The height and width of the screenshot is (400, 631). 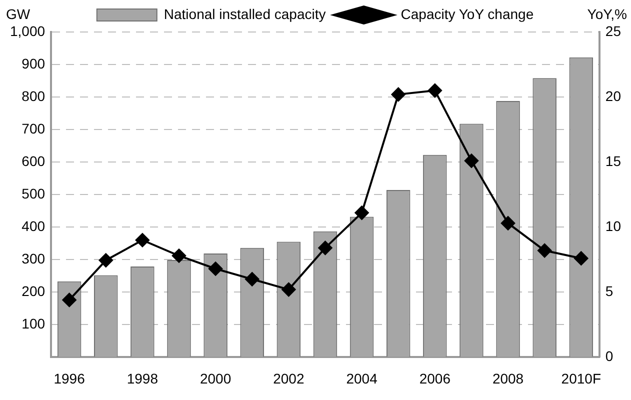 I want to click on x-tick-label: 2000, so click(x=216, y=378).